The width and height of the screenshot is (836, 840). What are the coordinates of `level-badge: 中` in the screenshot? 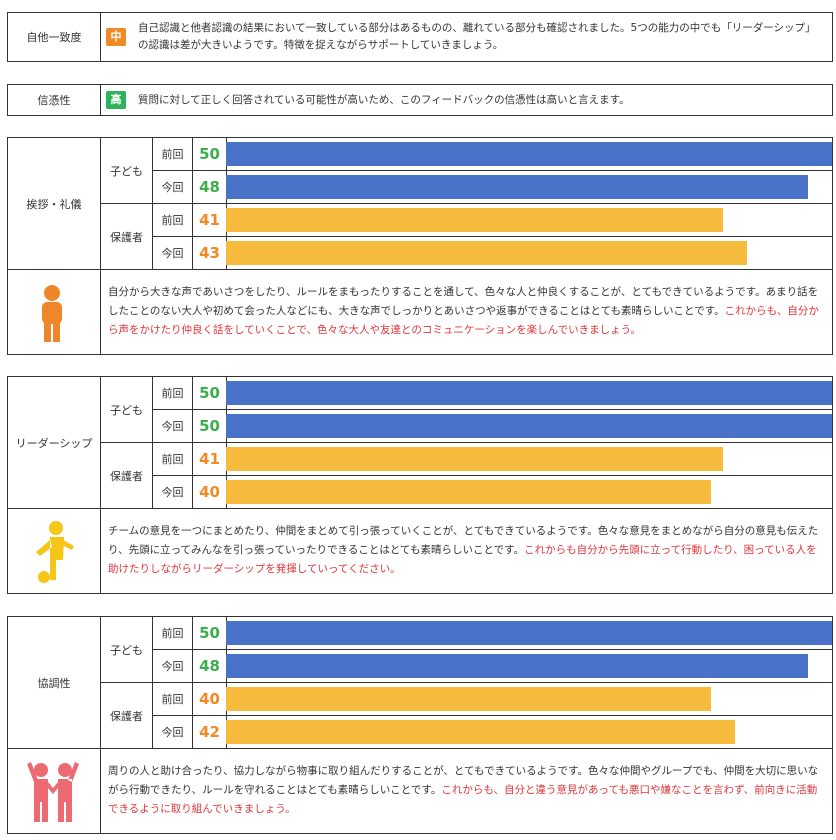 It's located at (116, 37).